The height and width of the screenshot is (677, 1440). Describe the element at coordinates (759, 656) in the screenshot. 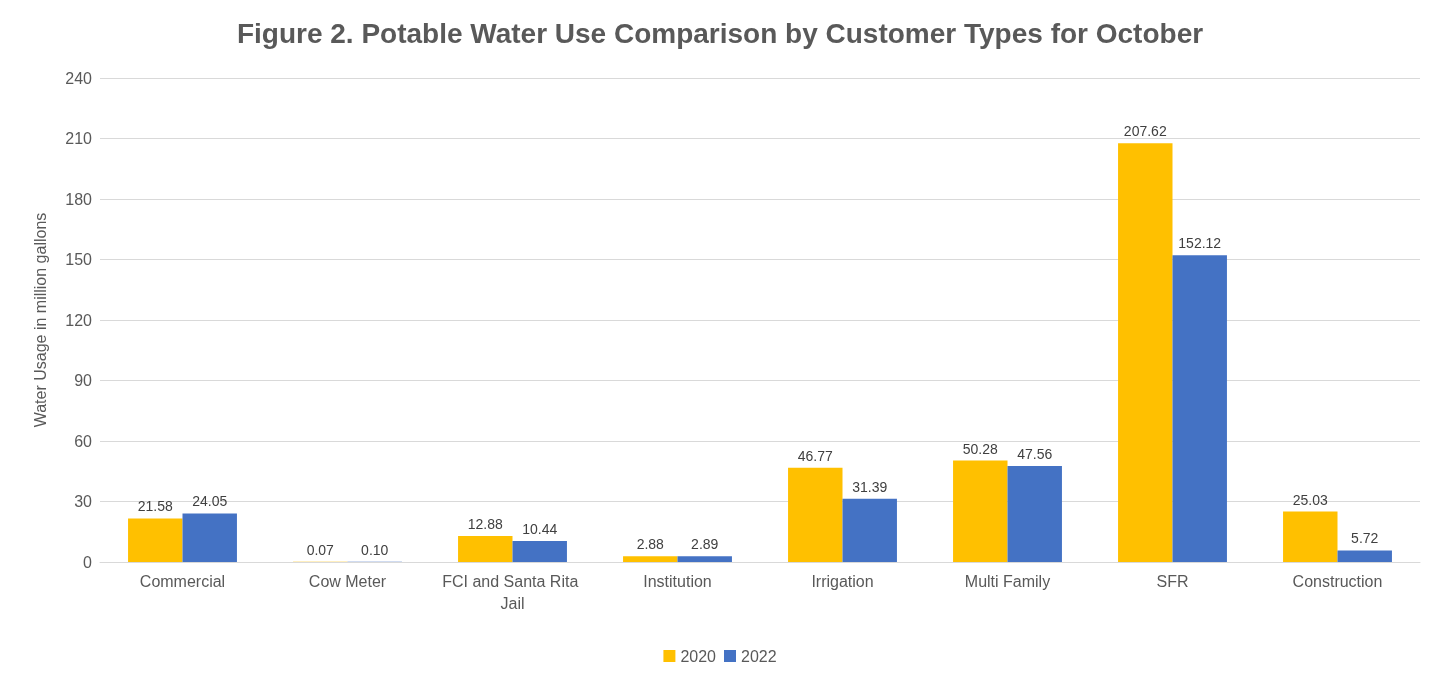

I see `legend-label: 2022` at that location.